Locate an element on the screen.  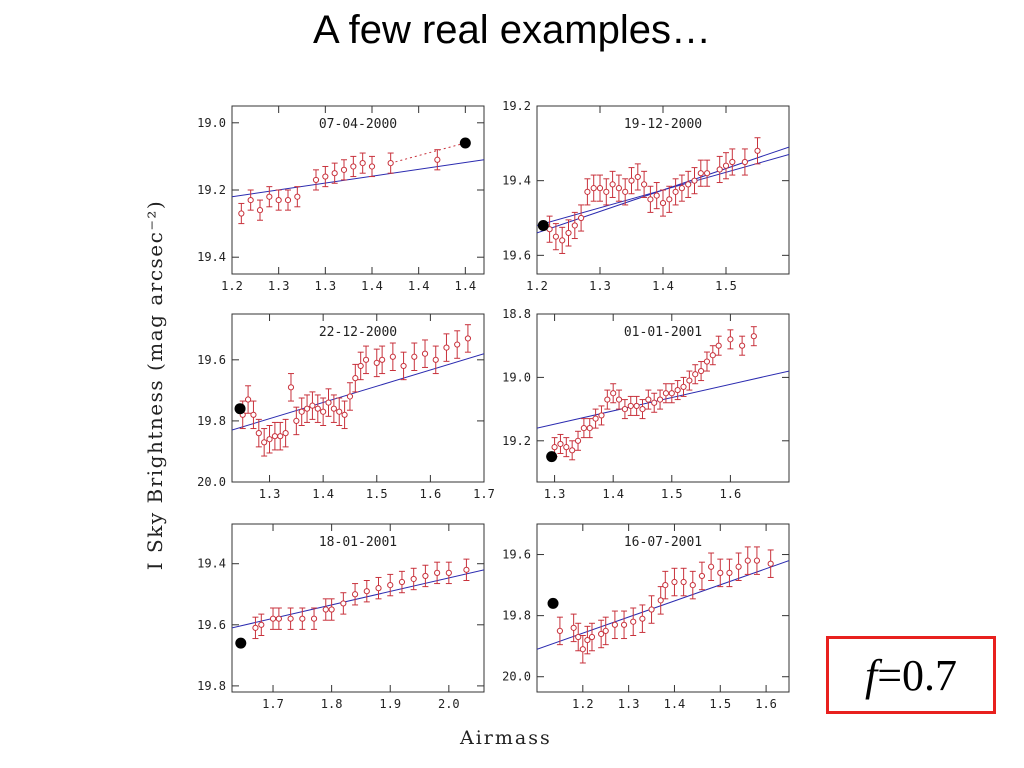
panel-title: 01-01-2001 is located at coordinates (663, 332).